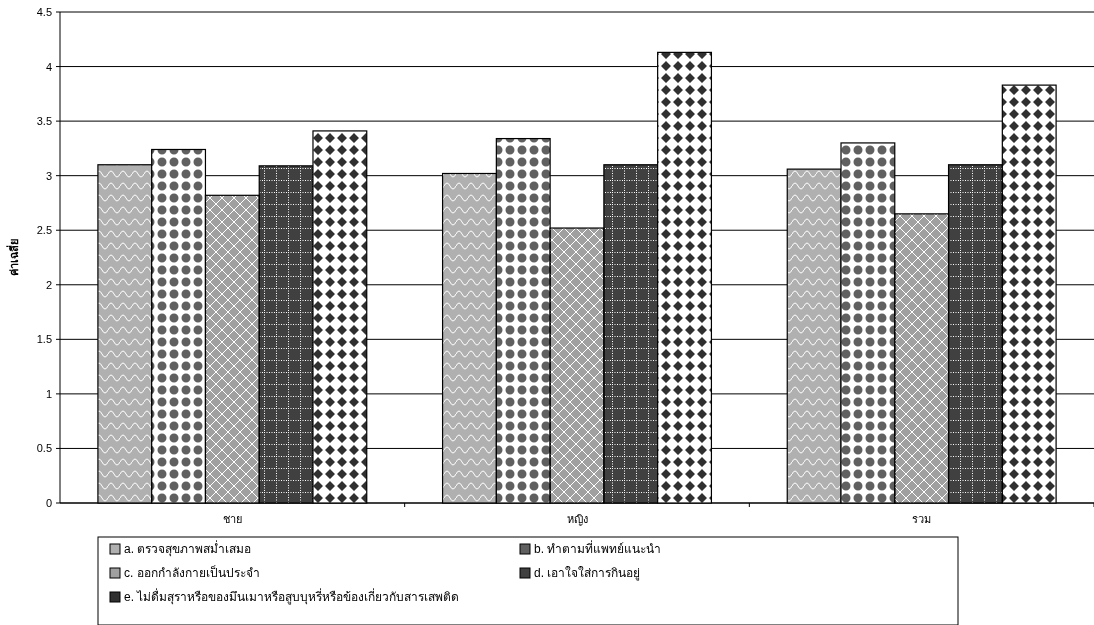 This screenshot has width=1094, height=625. Describe the element at coordinates (192, 572) in the screenshot. I see `legend-label: c. ออกกำลังกายเป็นประจำ` at that location.